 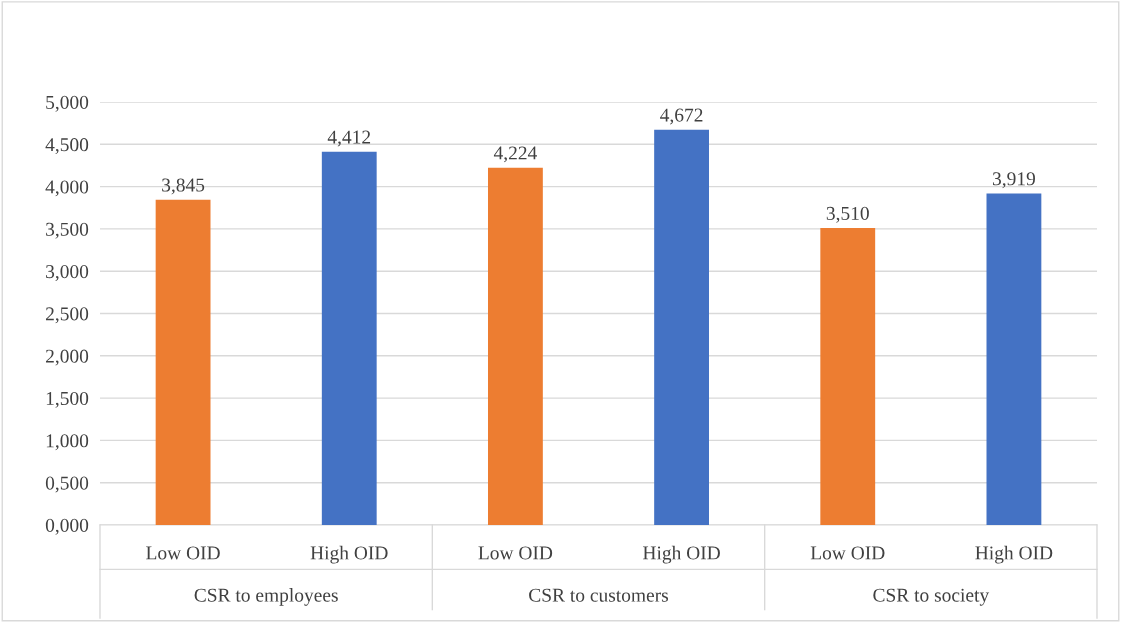 I want to click on y-tick-label: 3,500, so click(x=67, y=230).